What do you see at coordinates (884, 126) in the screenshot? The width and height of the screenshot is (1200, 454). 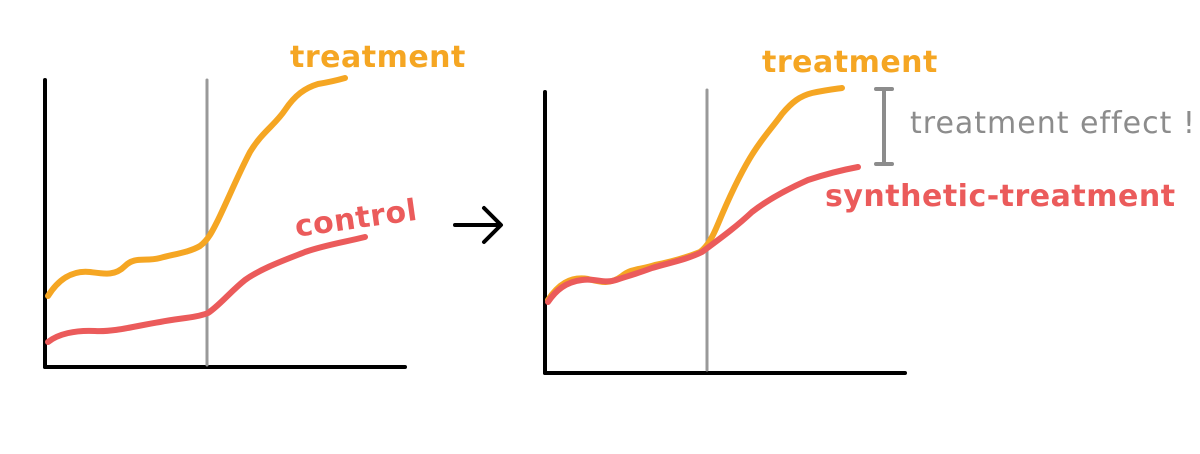 I see `treatment-effect-bracket` at bounding box center [884, 126].